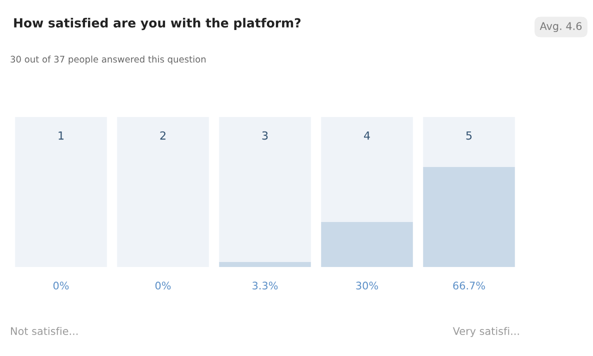  Describe the element at coordinates (265, 286) in the screenshot. I see `data-label: 3.3%` at that location.